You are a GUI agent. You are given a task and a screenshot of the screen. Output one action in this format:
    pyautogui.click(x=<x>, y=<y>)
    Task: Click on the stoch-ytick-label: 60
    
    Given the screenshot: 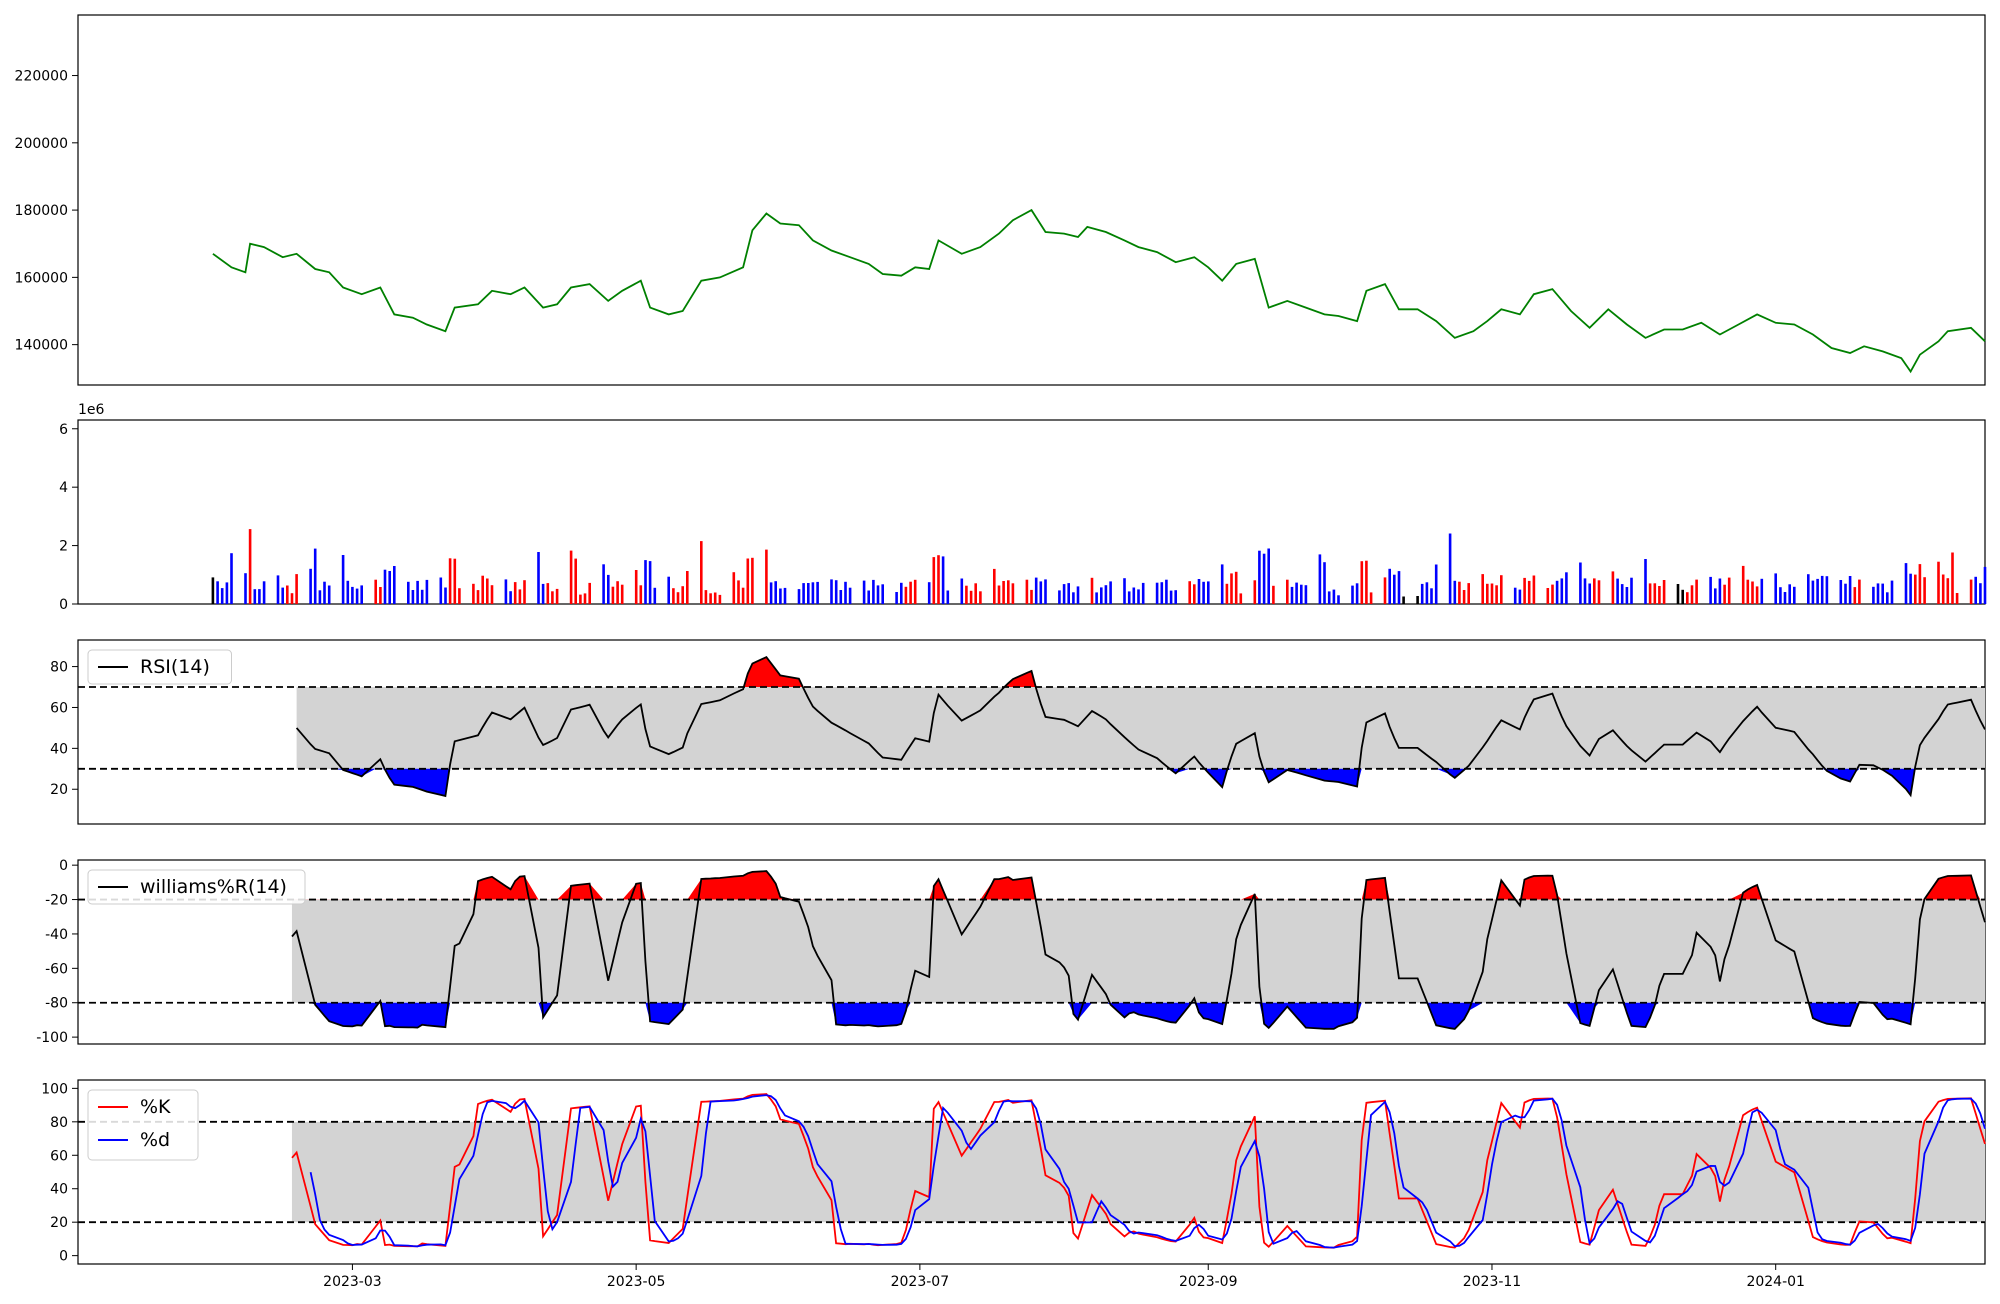 What is the action you would take?
    pyautogui.click(x=59, y=1156)
    